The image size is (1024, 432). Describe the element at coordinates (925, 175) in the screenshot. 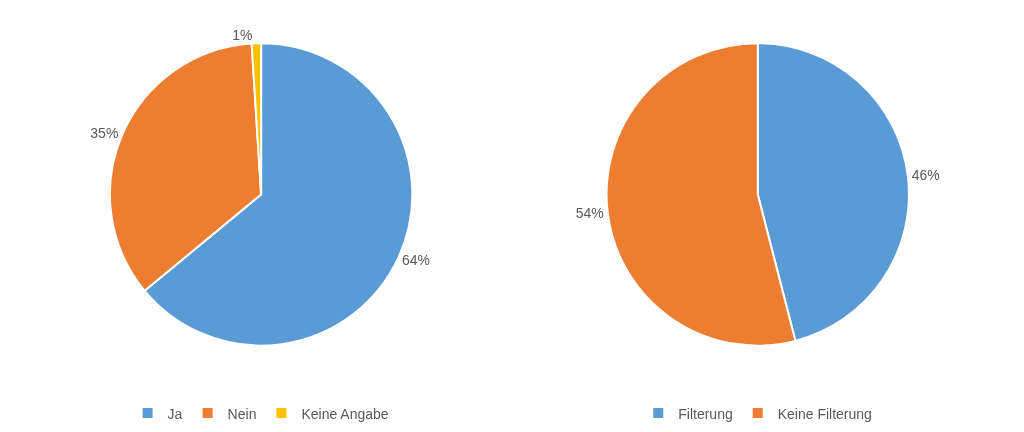

I see `data-label: 46%` at that location.